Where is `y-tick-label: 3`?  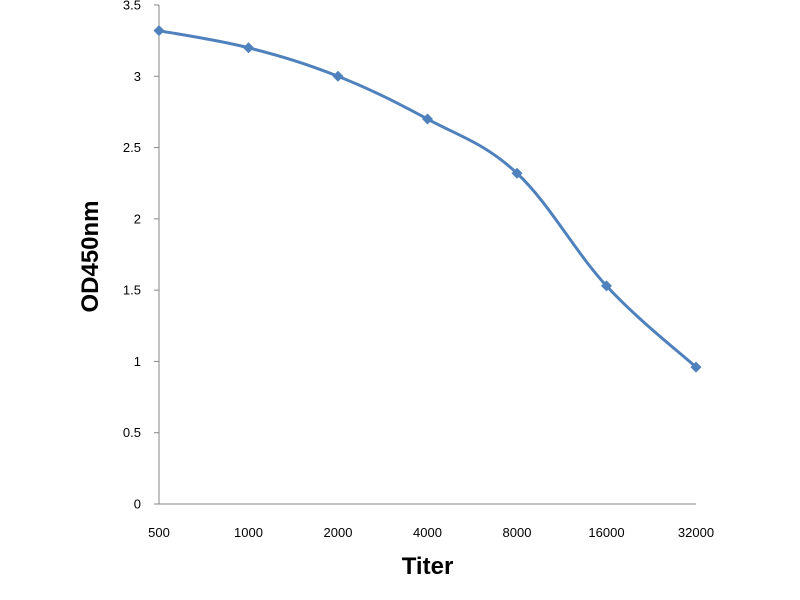 y-tick-label: 3 is located at coordinates (137, 76).